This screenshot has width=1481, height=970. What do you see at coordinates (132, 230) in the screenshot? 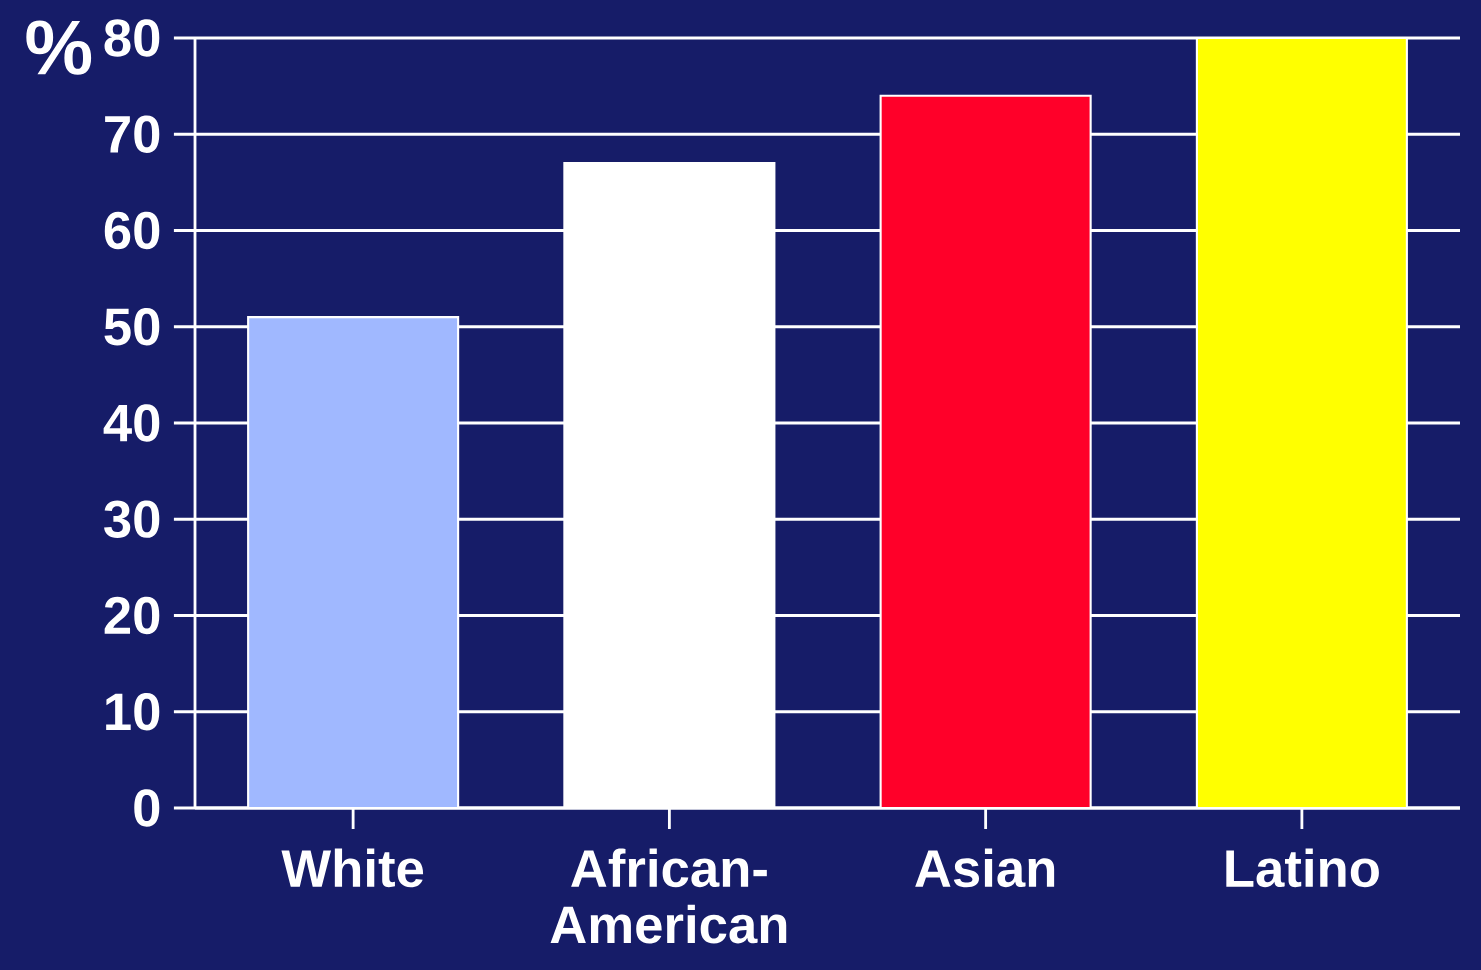
I see `y-tick-label: 60` at bounding box center [132, 230].